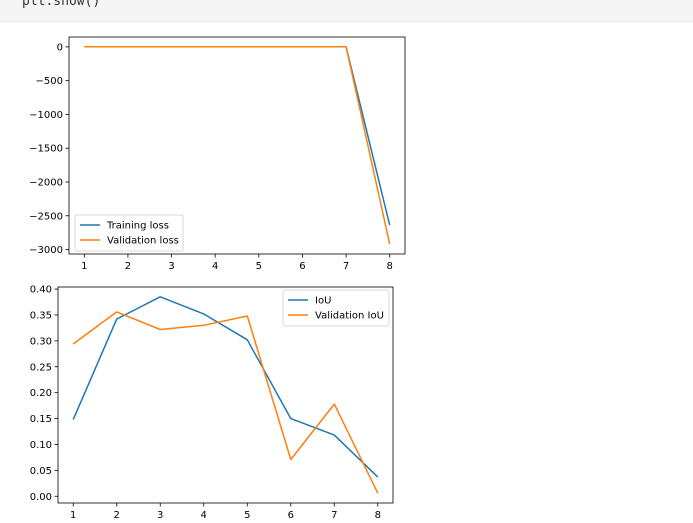  What do you see at coordinates (41, 445) in the screenshot?
I see `y-tick-label: 0.10` at bounding box center [41, 445].